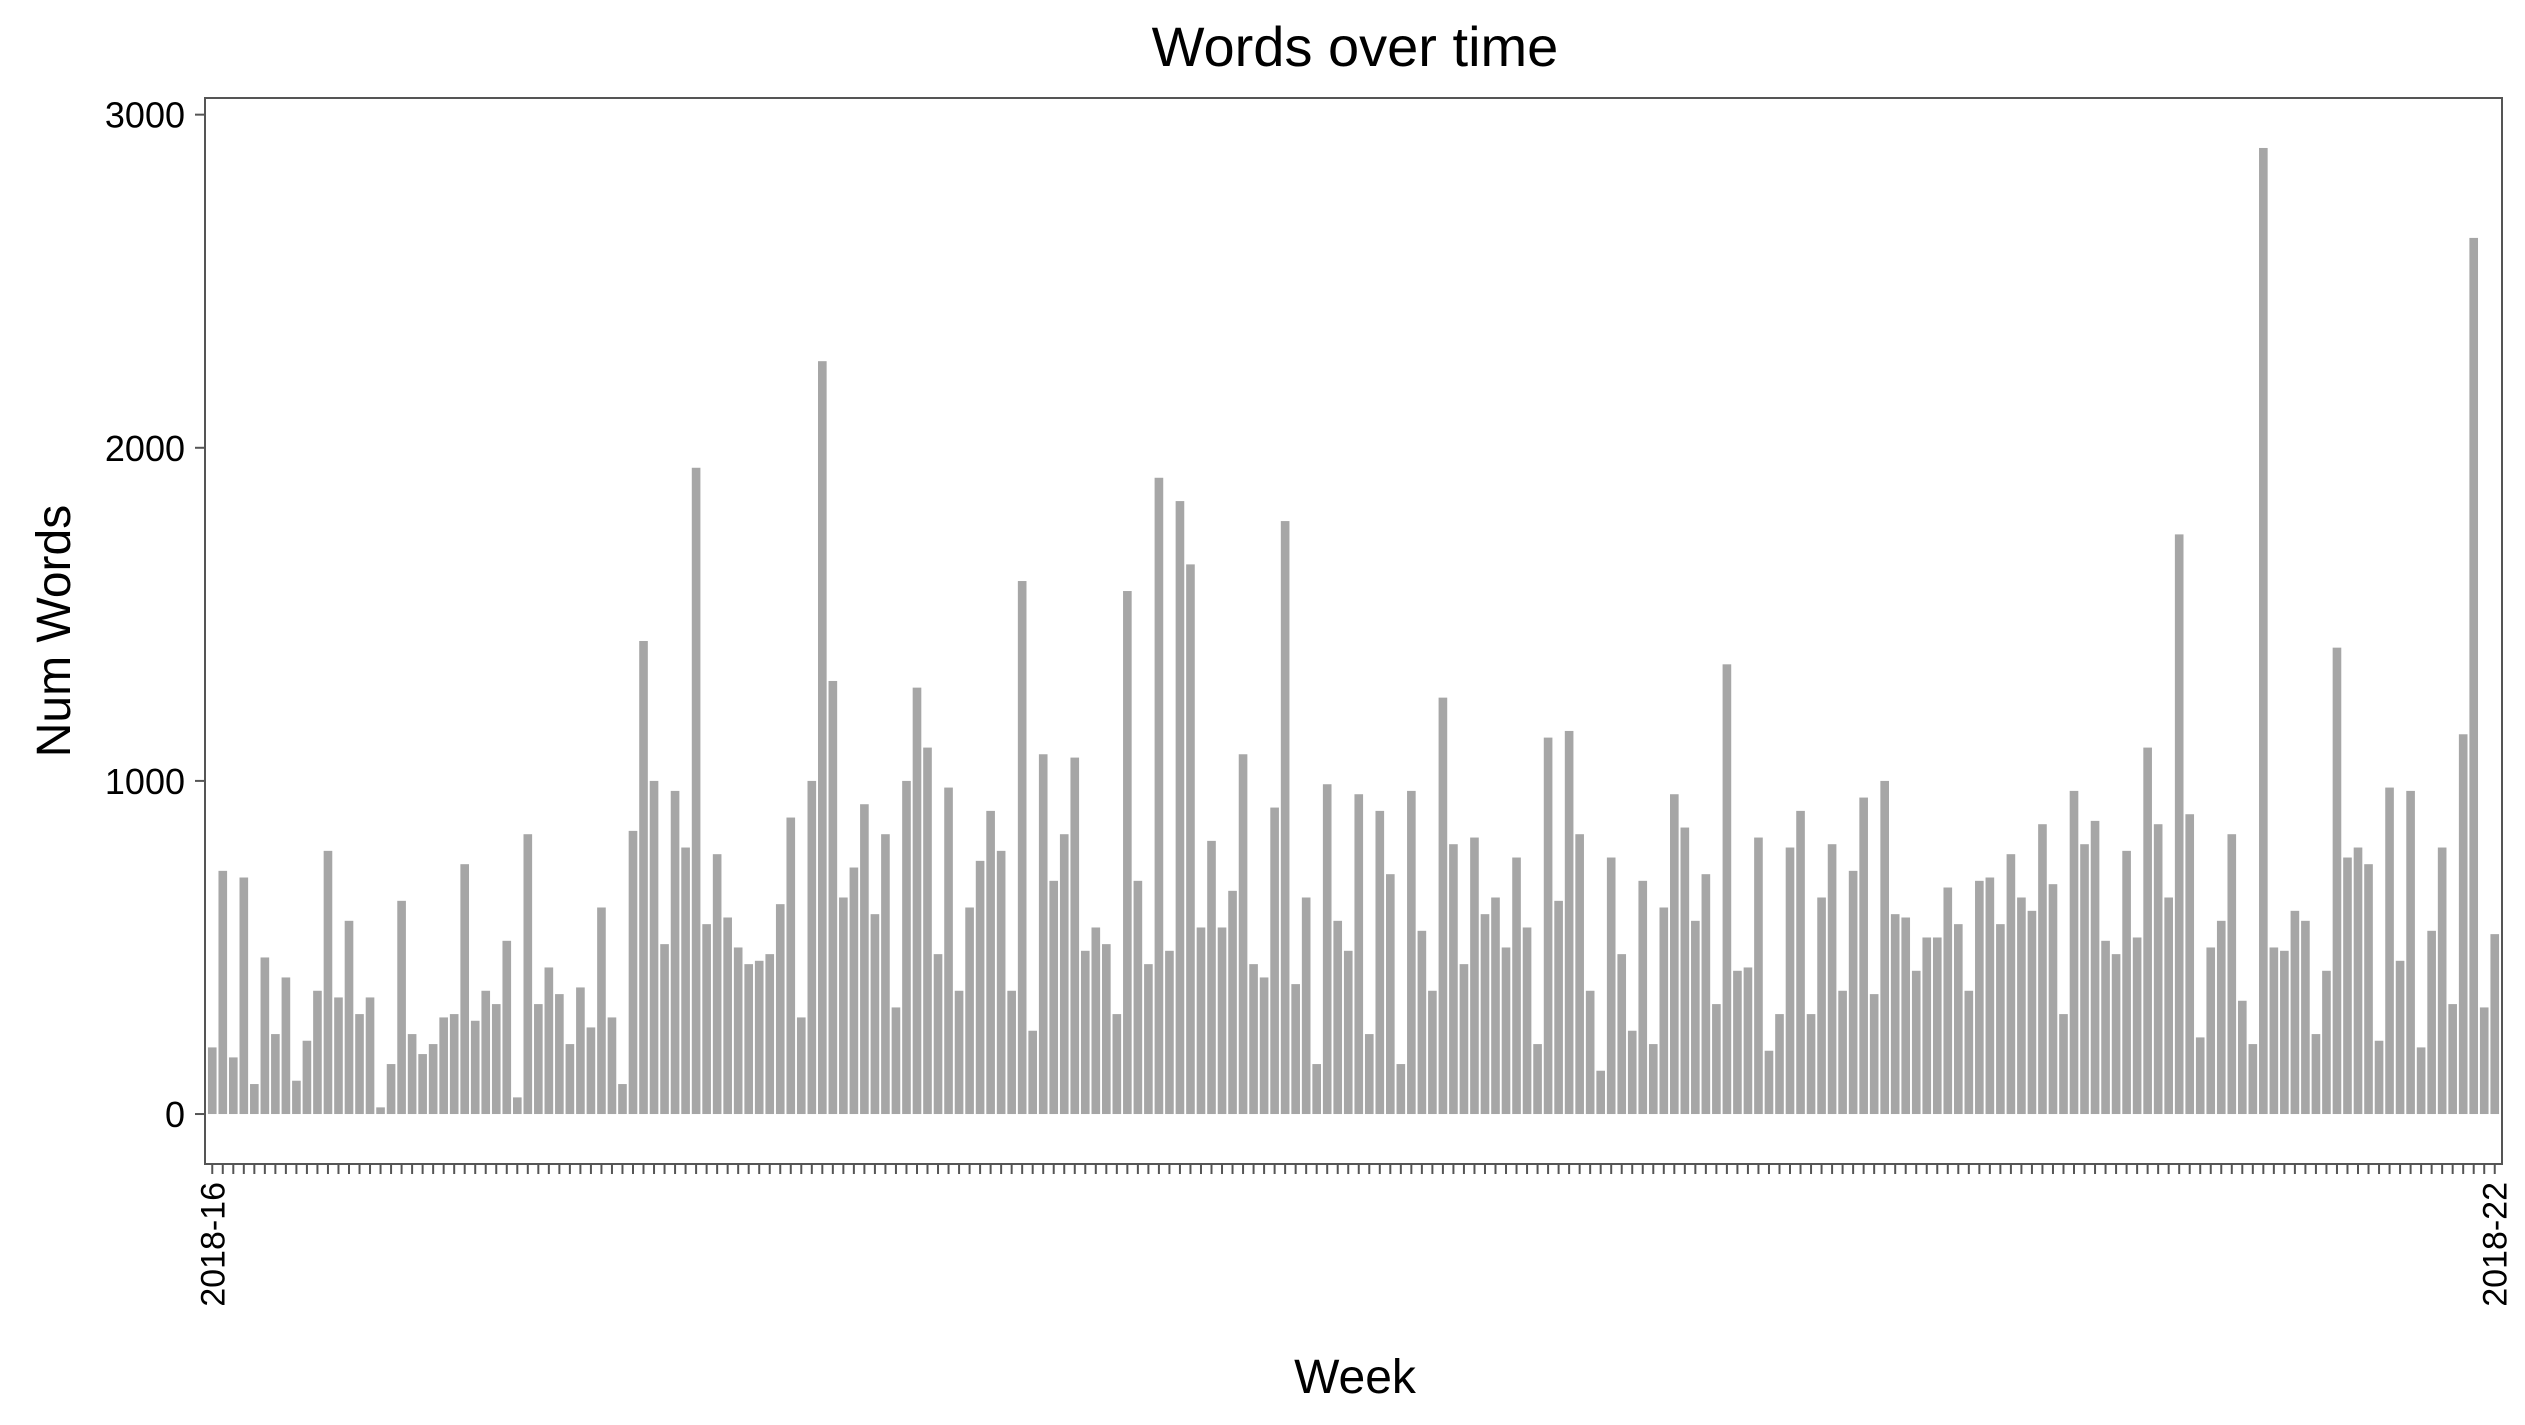 This screenshot has width=2525, height=1425. What do you see at coordinates (1354, 1235) in the screenshot?
I see `x-axis: 2018-16 2018-22` at bounding box center [1354, 1235].